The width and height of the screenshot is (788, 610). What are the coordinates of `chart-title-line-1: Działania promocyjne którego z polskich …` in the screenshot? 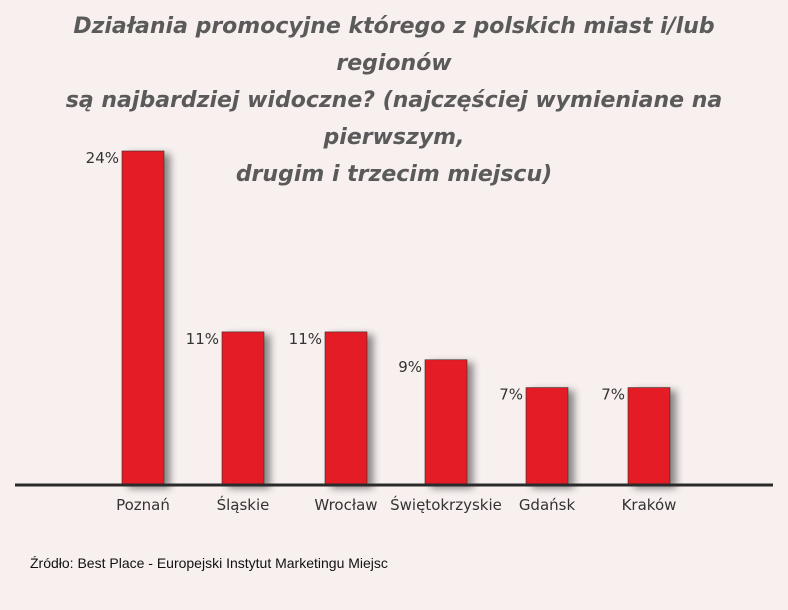 It's located at (394, 45).